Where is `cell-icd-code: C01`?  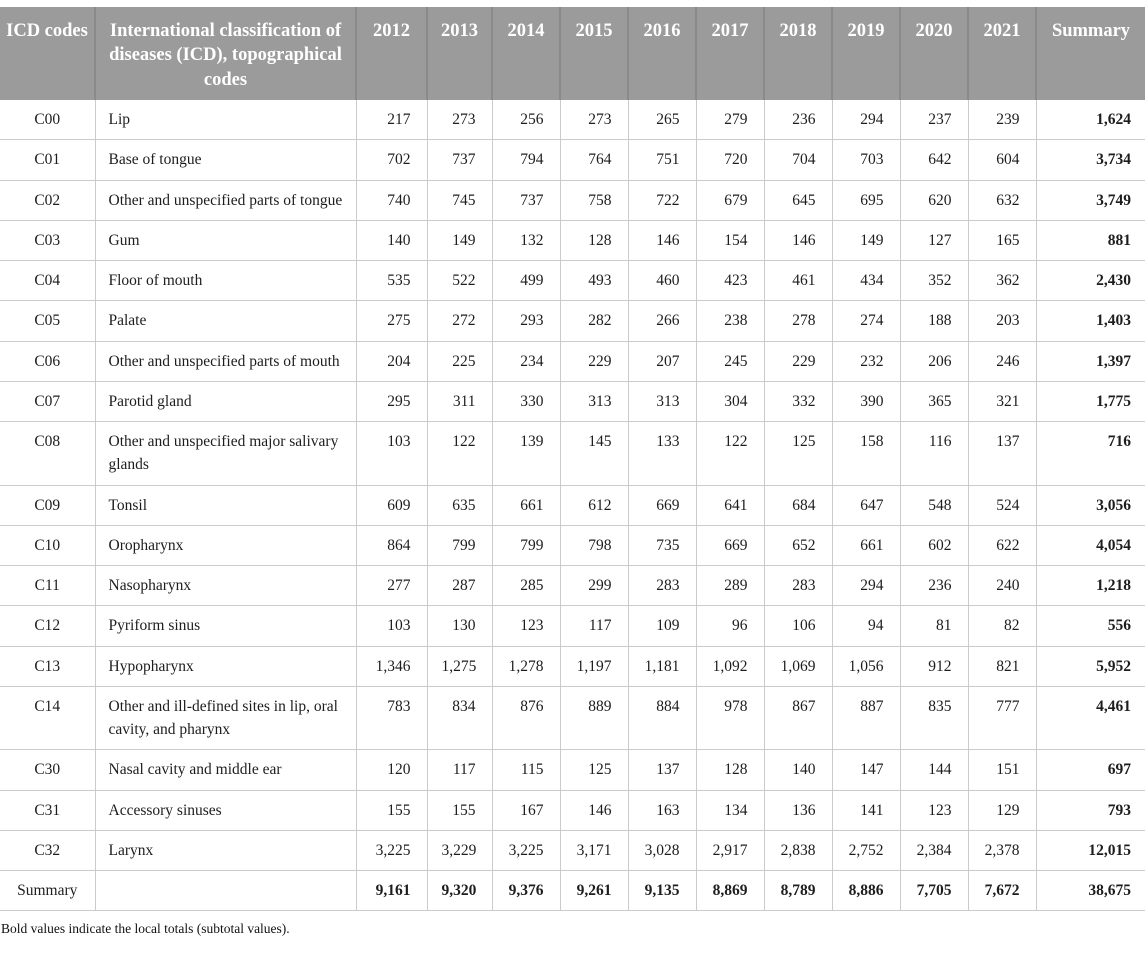
cell-icd-code: C01 is located at coordinates (48, 160).